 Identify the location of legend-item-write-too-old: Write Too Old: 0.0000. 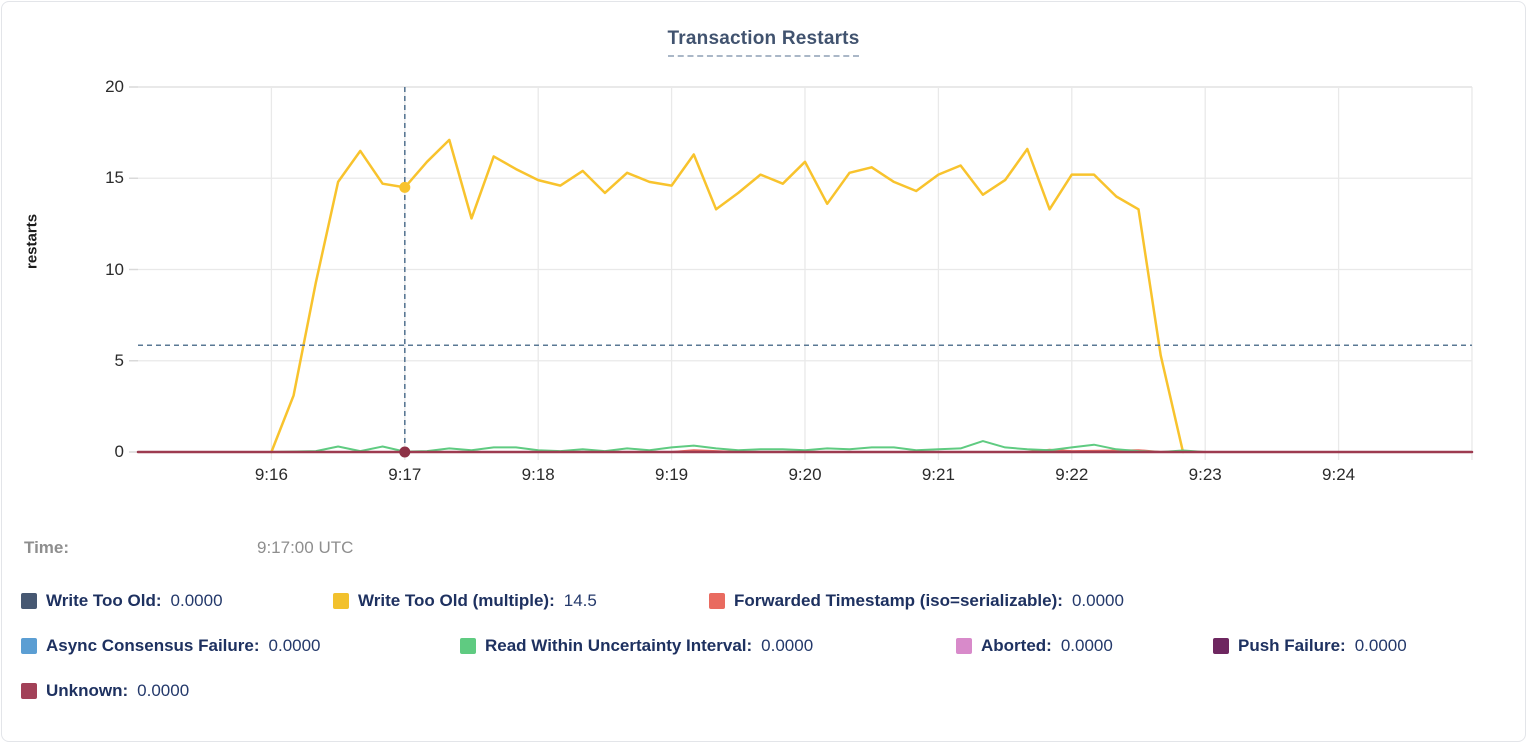
(122, 601).